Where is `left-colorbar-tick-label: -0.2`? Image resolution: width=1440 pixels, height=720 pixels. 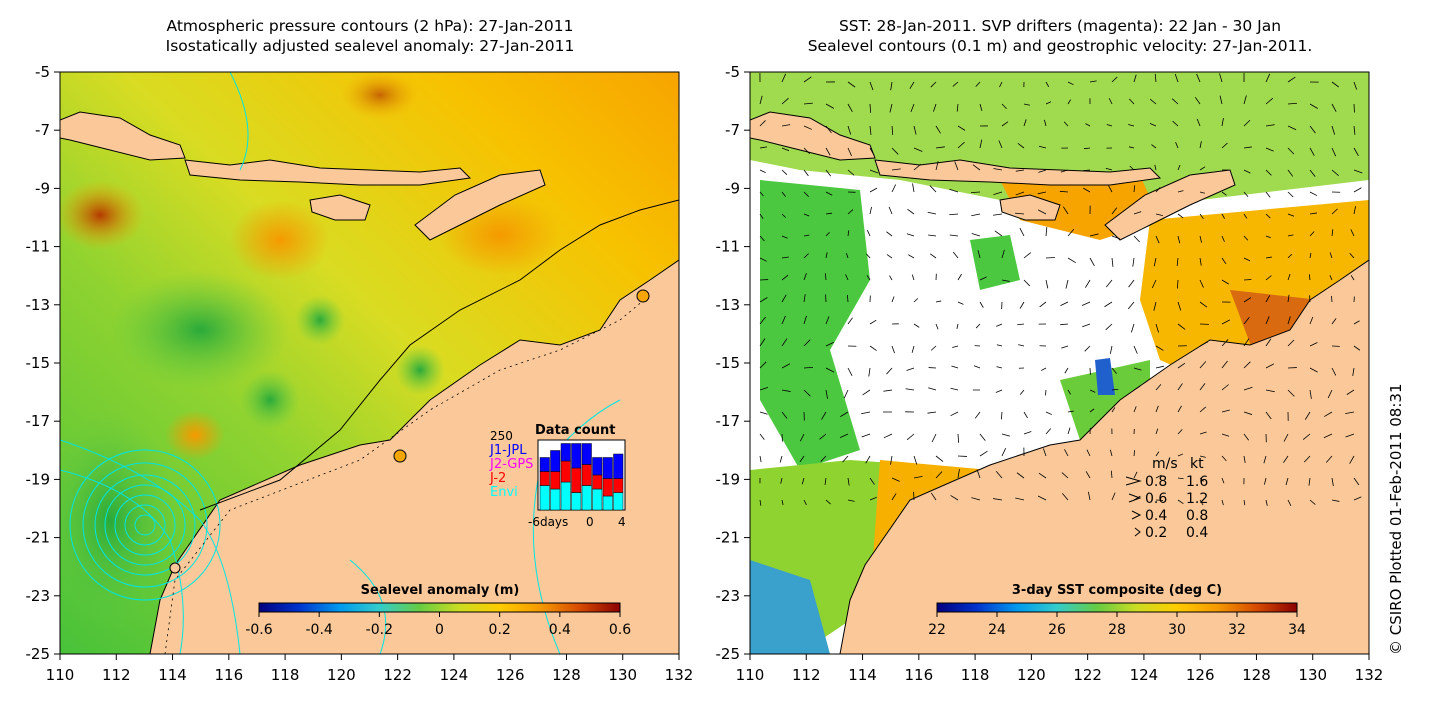 left-colorbar-tick-label: -0.2 is located at coordinates (379, 630).